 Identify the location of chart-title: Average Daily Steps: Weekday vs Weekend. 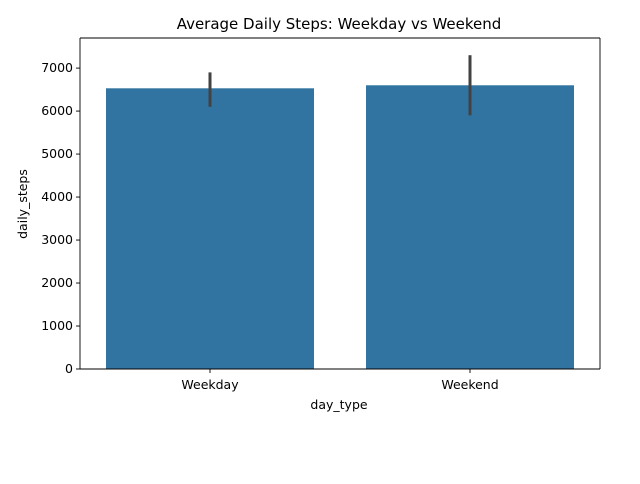
(339, 24).